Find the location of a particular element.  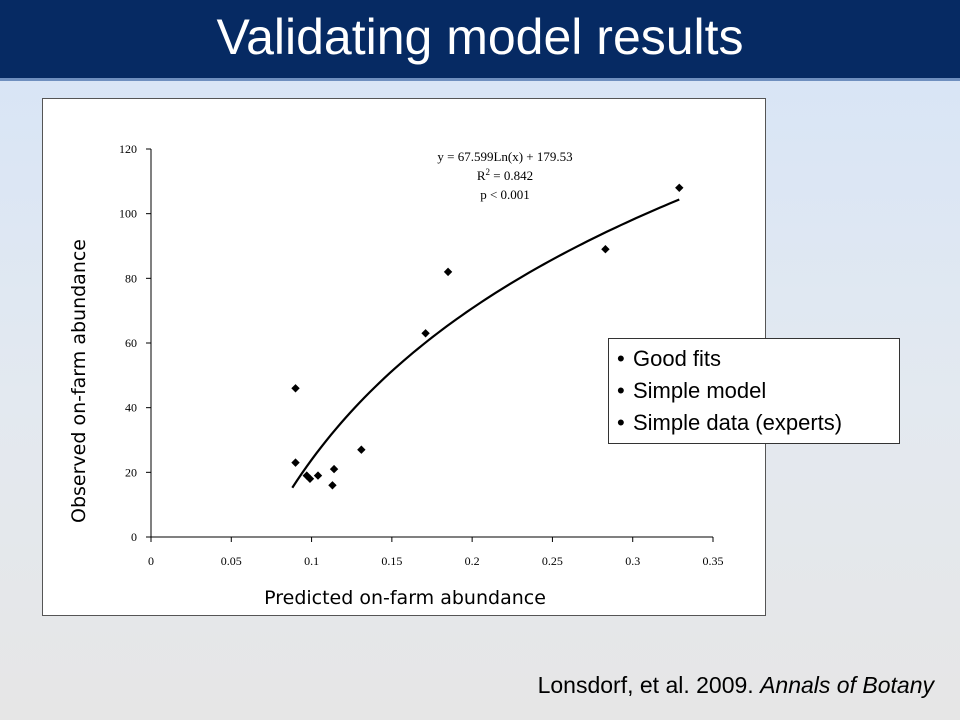

r-squared-label: R2 = 0.842 is located at coordinates (505, 175).